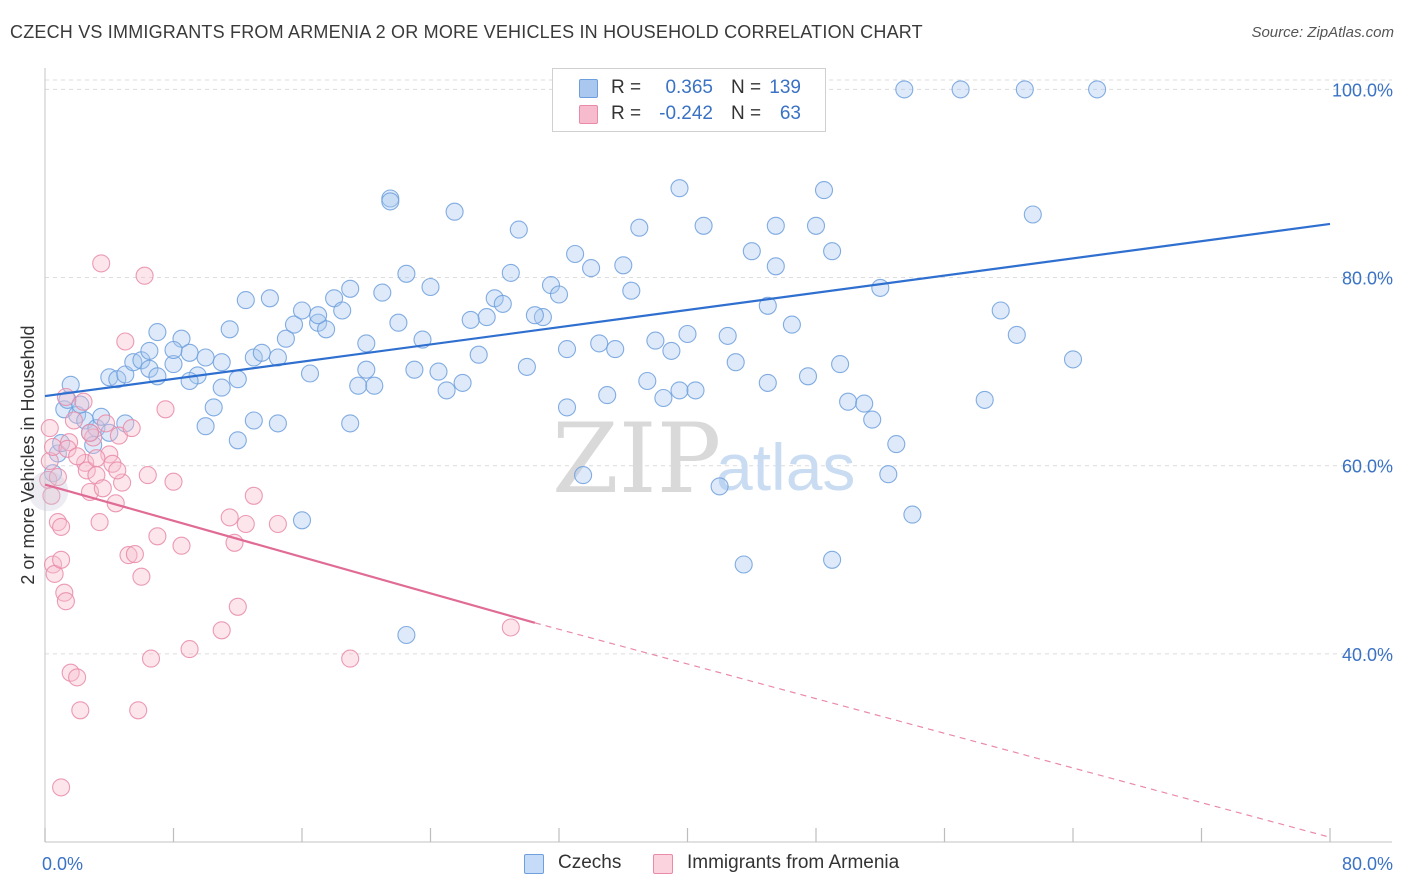  What do you see at coordinates (588, 88) in the screenshot?
I see `legend-swatch-czechs` at bounding box center [588, 88].